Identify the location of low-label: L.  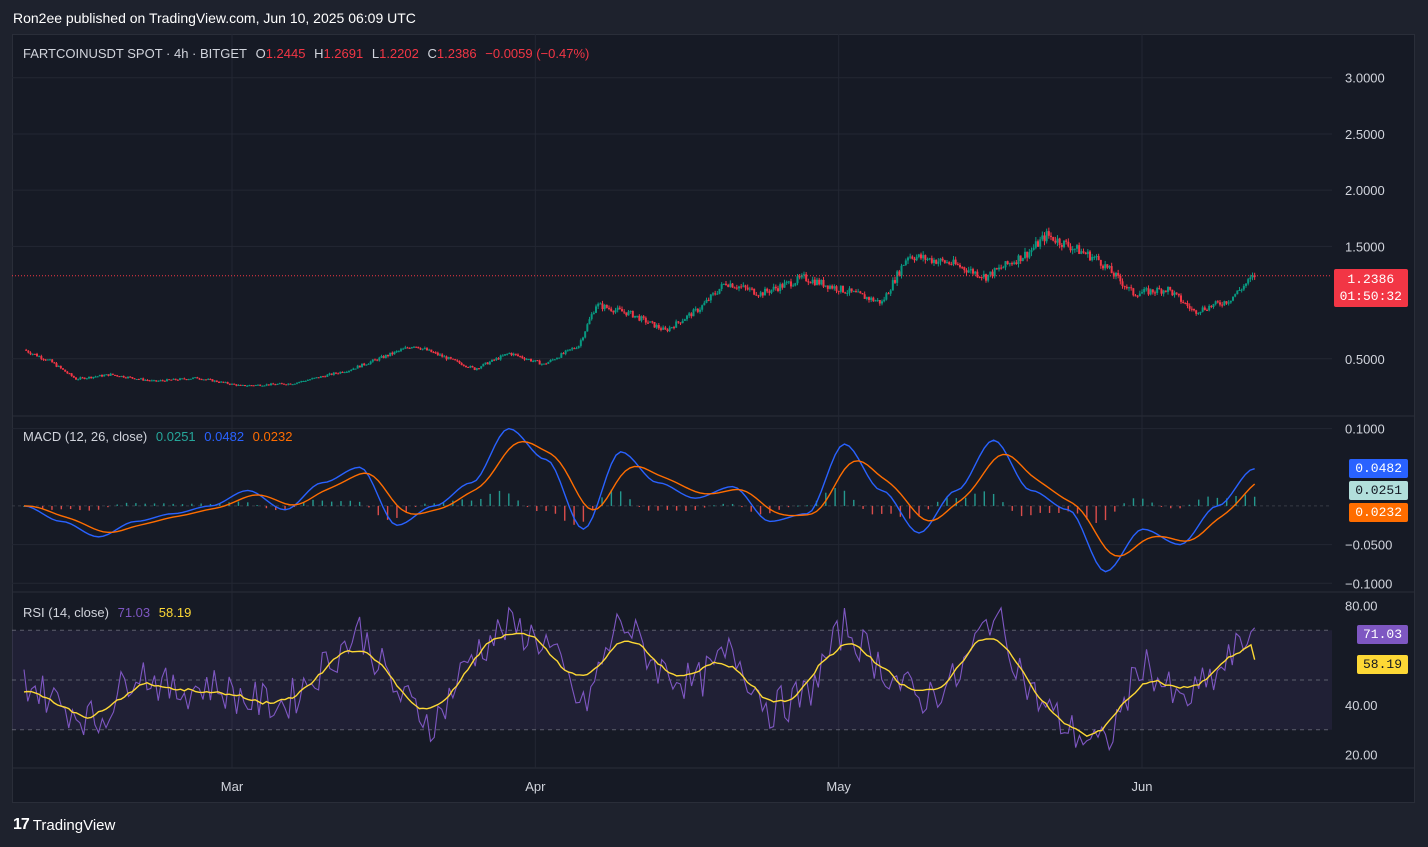
(375, 53).